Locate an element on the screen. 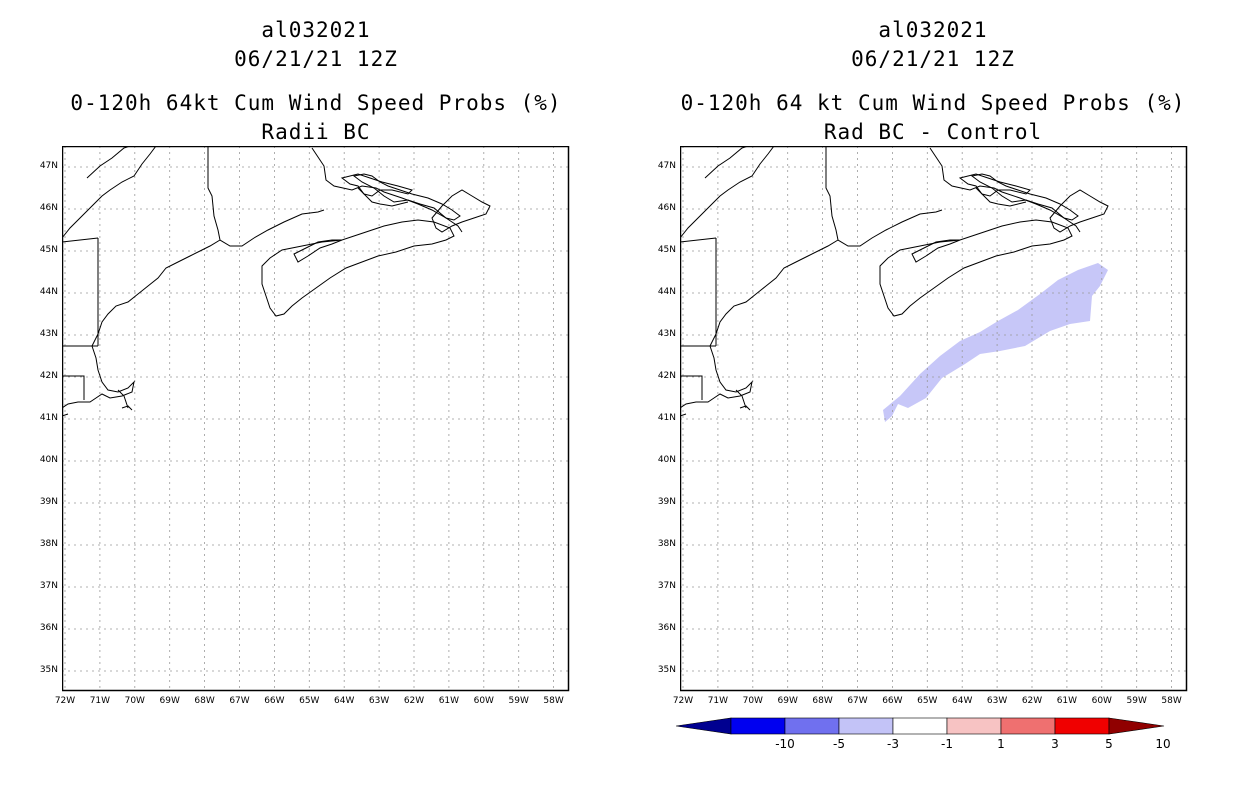  colorbar-label: -5 is located at coordinates (839, 744).